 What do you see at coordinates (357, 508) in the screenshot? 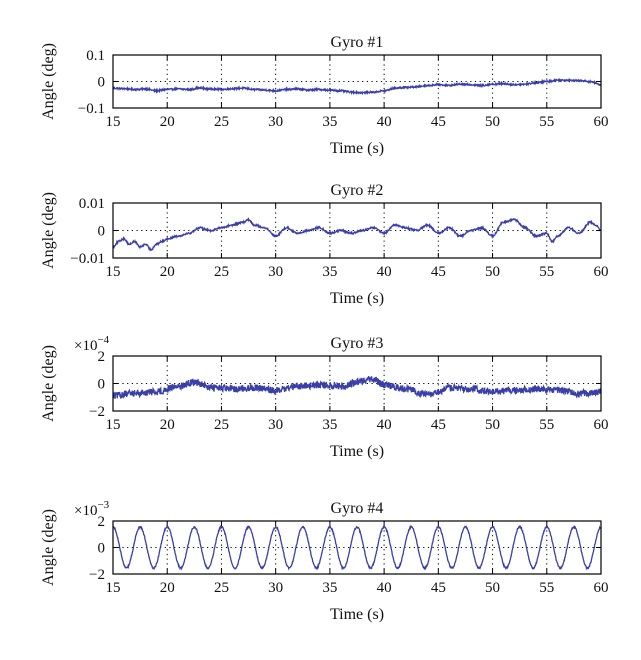
I see `chart-title: Gyro #4` at bounding box center [357, 508].